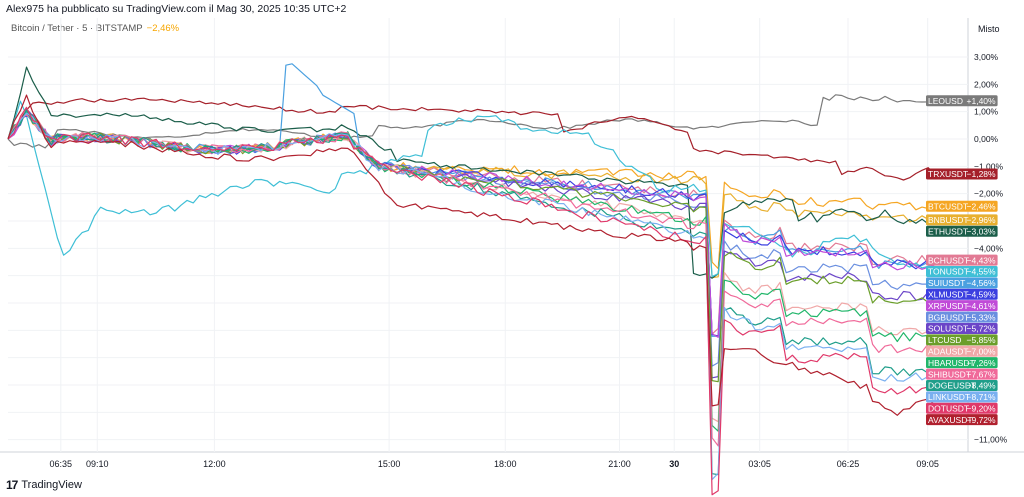 The width and height of the screenshot is (1024, 497). Describe the element at coordinates (982, 386) in the screenshot. I see `series-label-value: −8,49%` at that location.